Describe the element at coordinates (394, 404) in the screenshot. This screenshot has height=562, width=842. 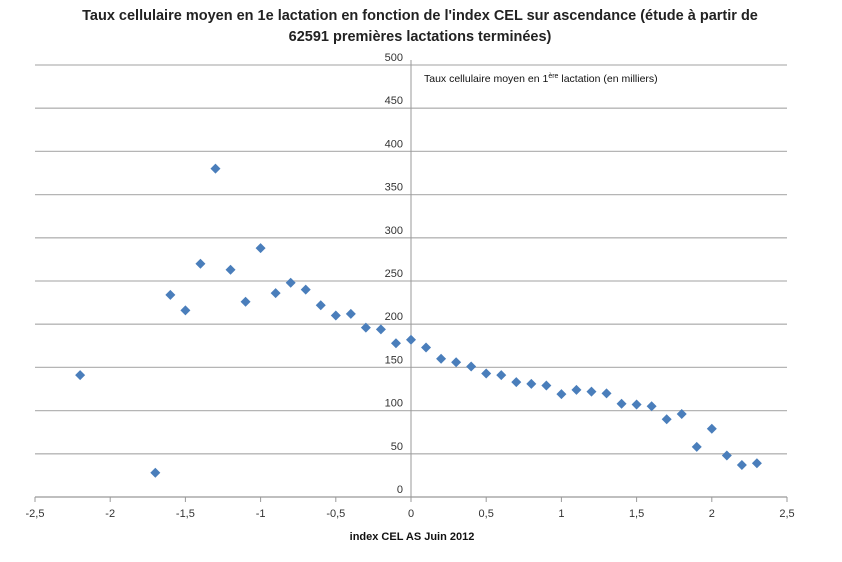
I see `y-tick-label: 100` at that location.